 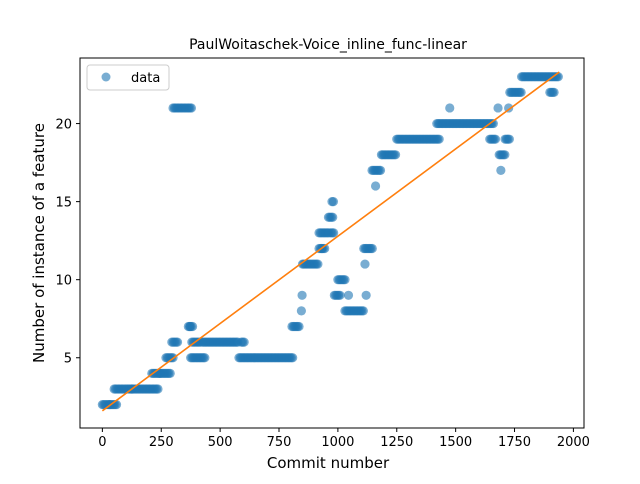 I want to click on chart-title: PaulWoitaschek-Voice_inline_func-linear, so click(x=328, y=45).